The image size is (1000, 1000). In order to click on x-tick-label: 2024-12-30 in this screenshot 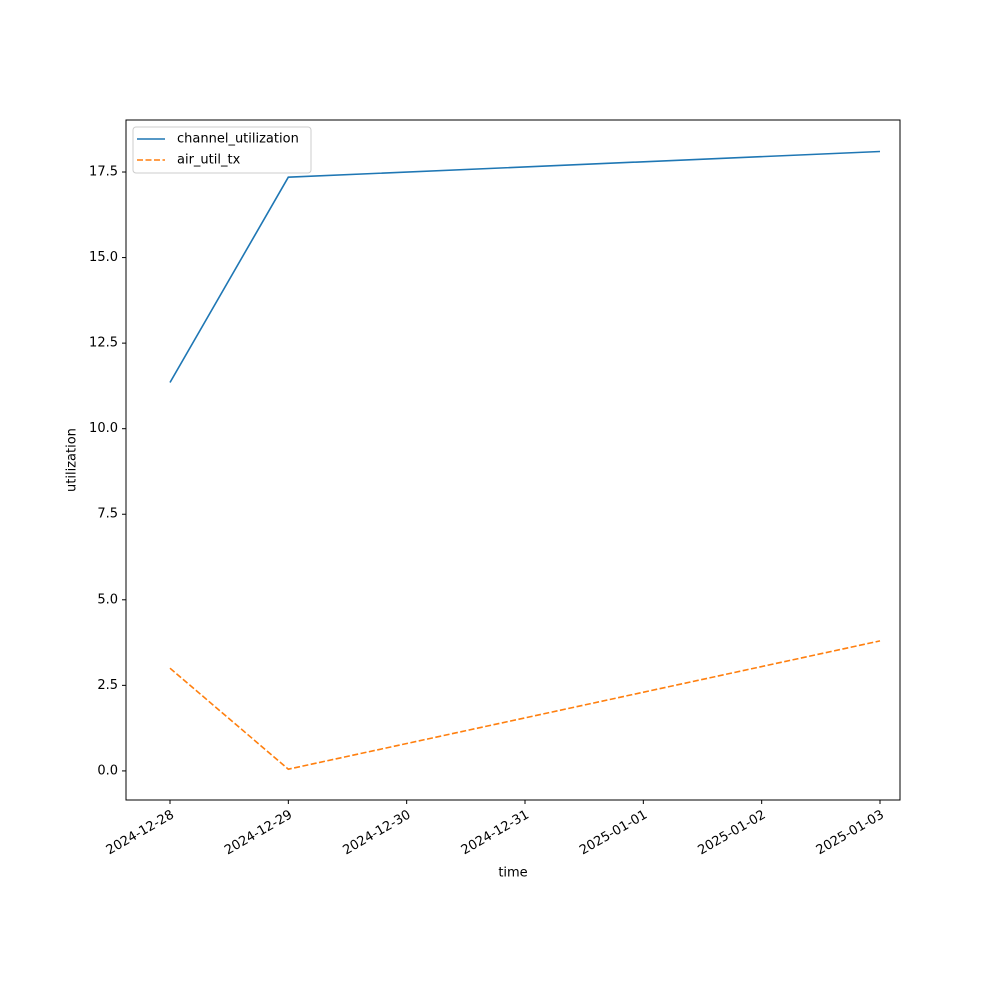, I will do `click(376, 833)`.